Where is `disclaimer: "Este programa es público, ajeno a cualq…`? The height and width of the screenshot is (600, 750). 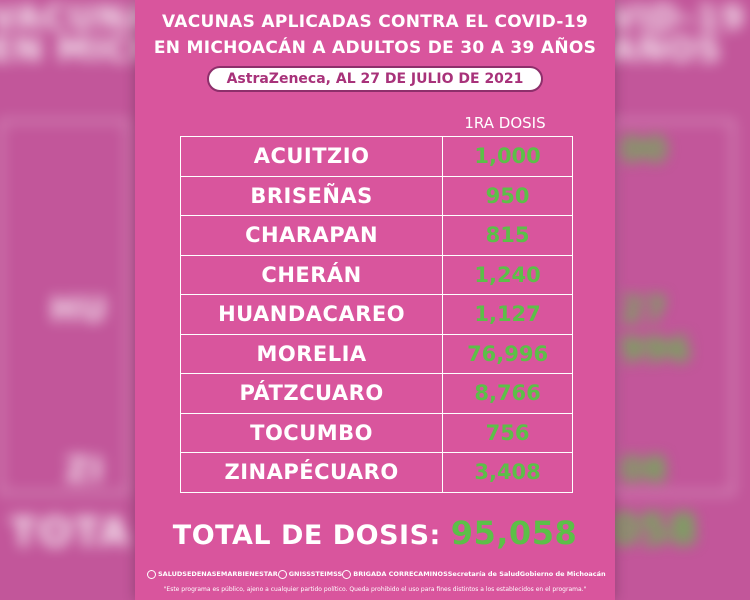 disclaimer: "Este programa es público, ajeno a cualq… is located at coordinates (375, 589).